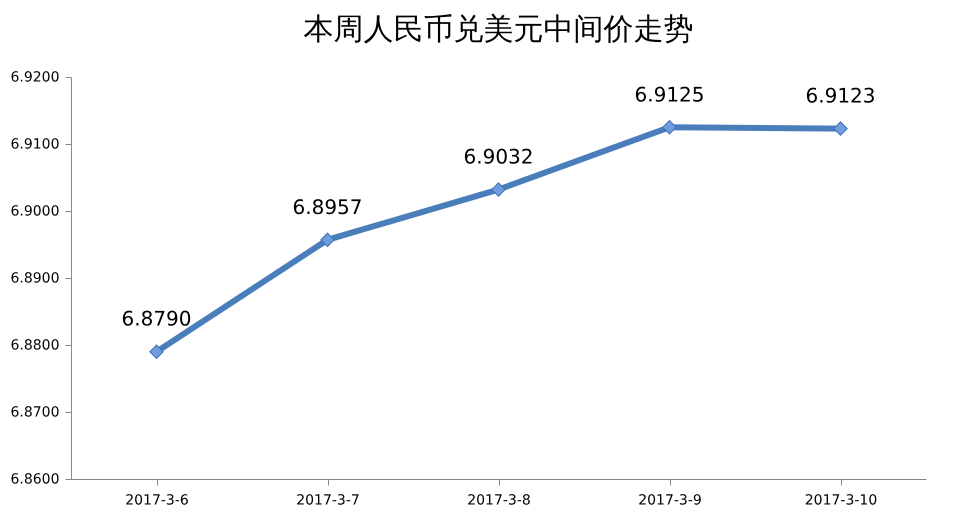  I want to click on y-tick-label: 6.8600, so click(35, 480).